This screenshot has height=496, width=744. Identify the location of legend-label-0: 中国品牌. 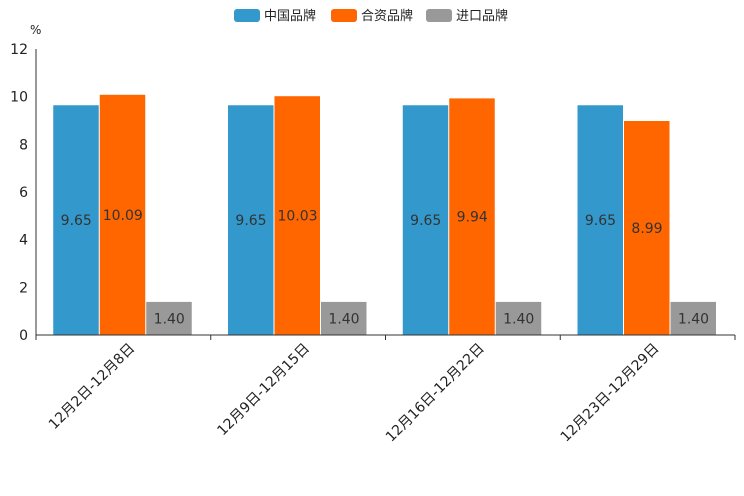
(290, 16).